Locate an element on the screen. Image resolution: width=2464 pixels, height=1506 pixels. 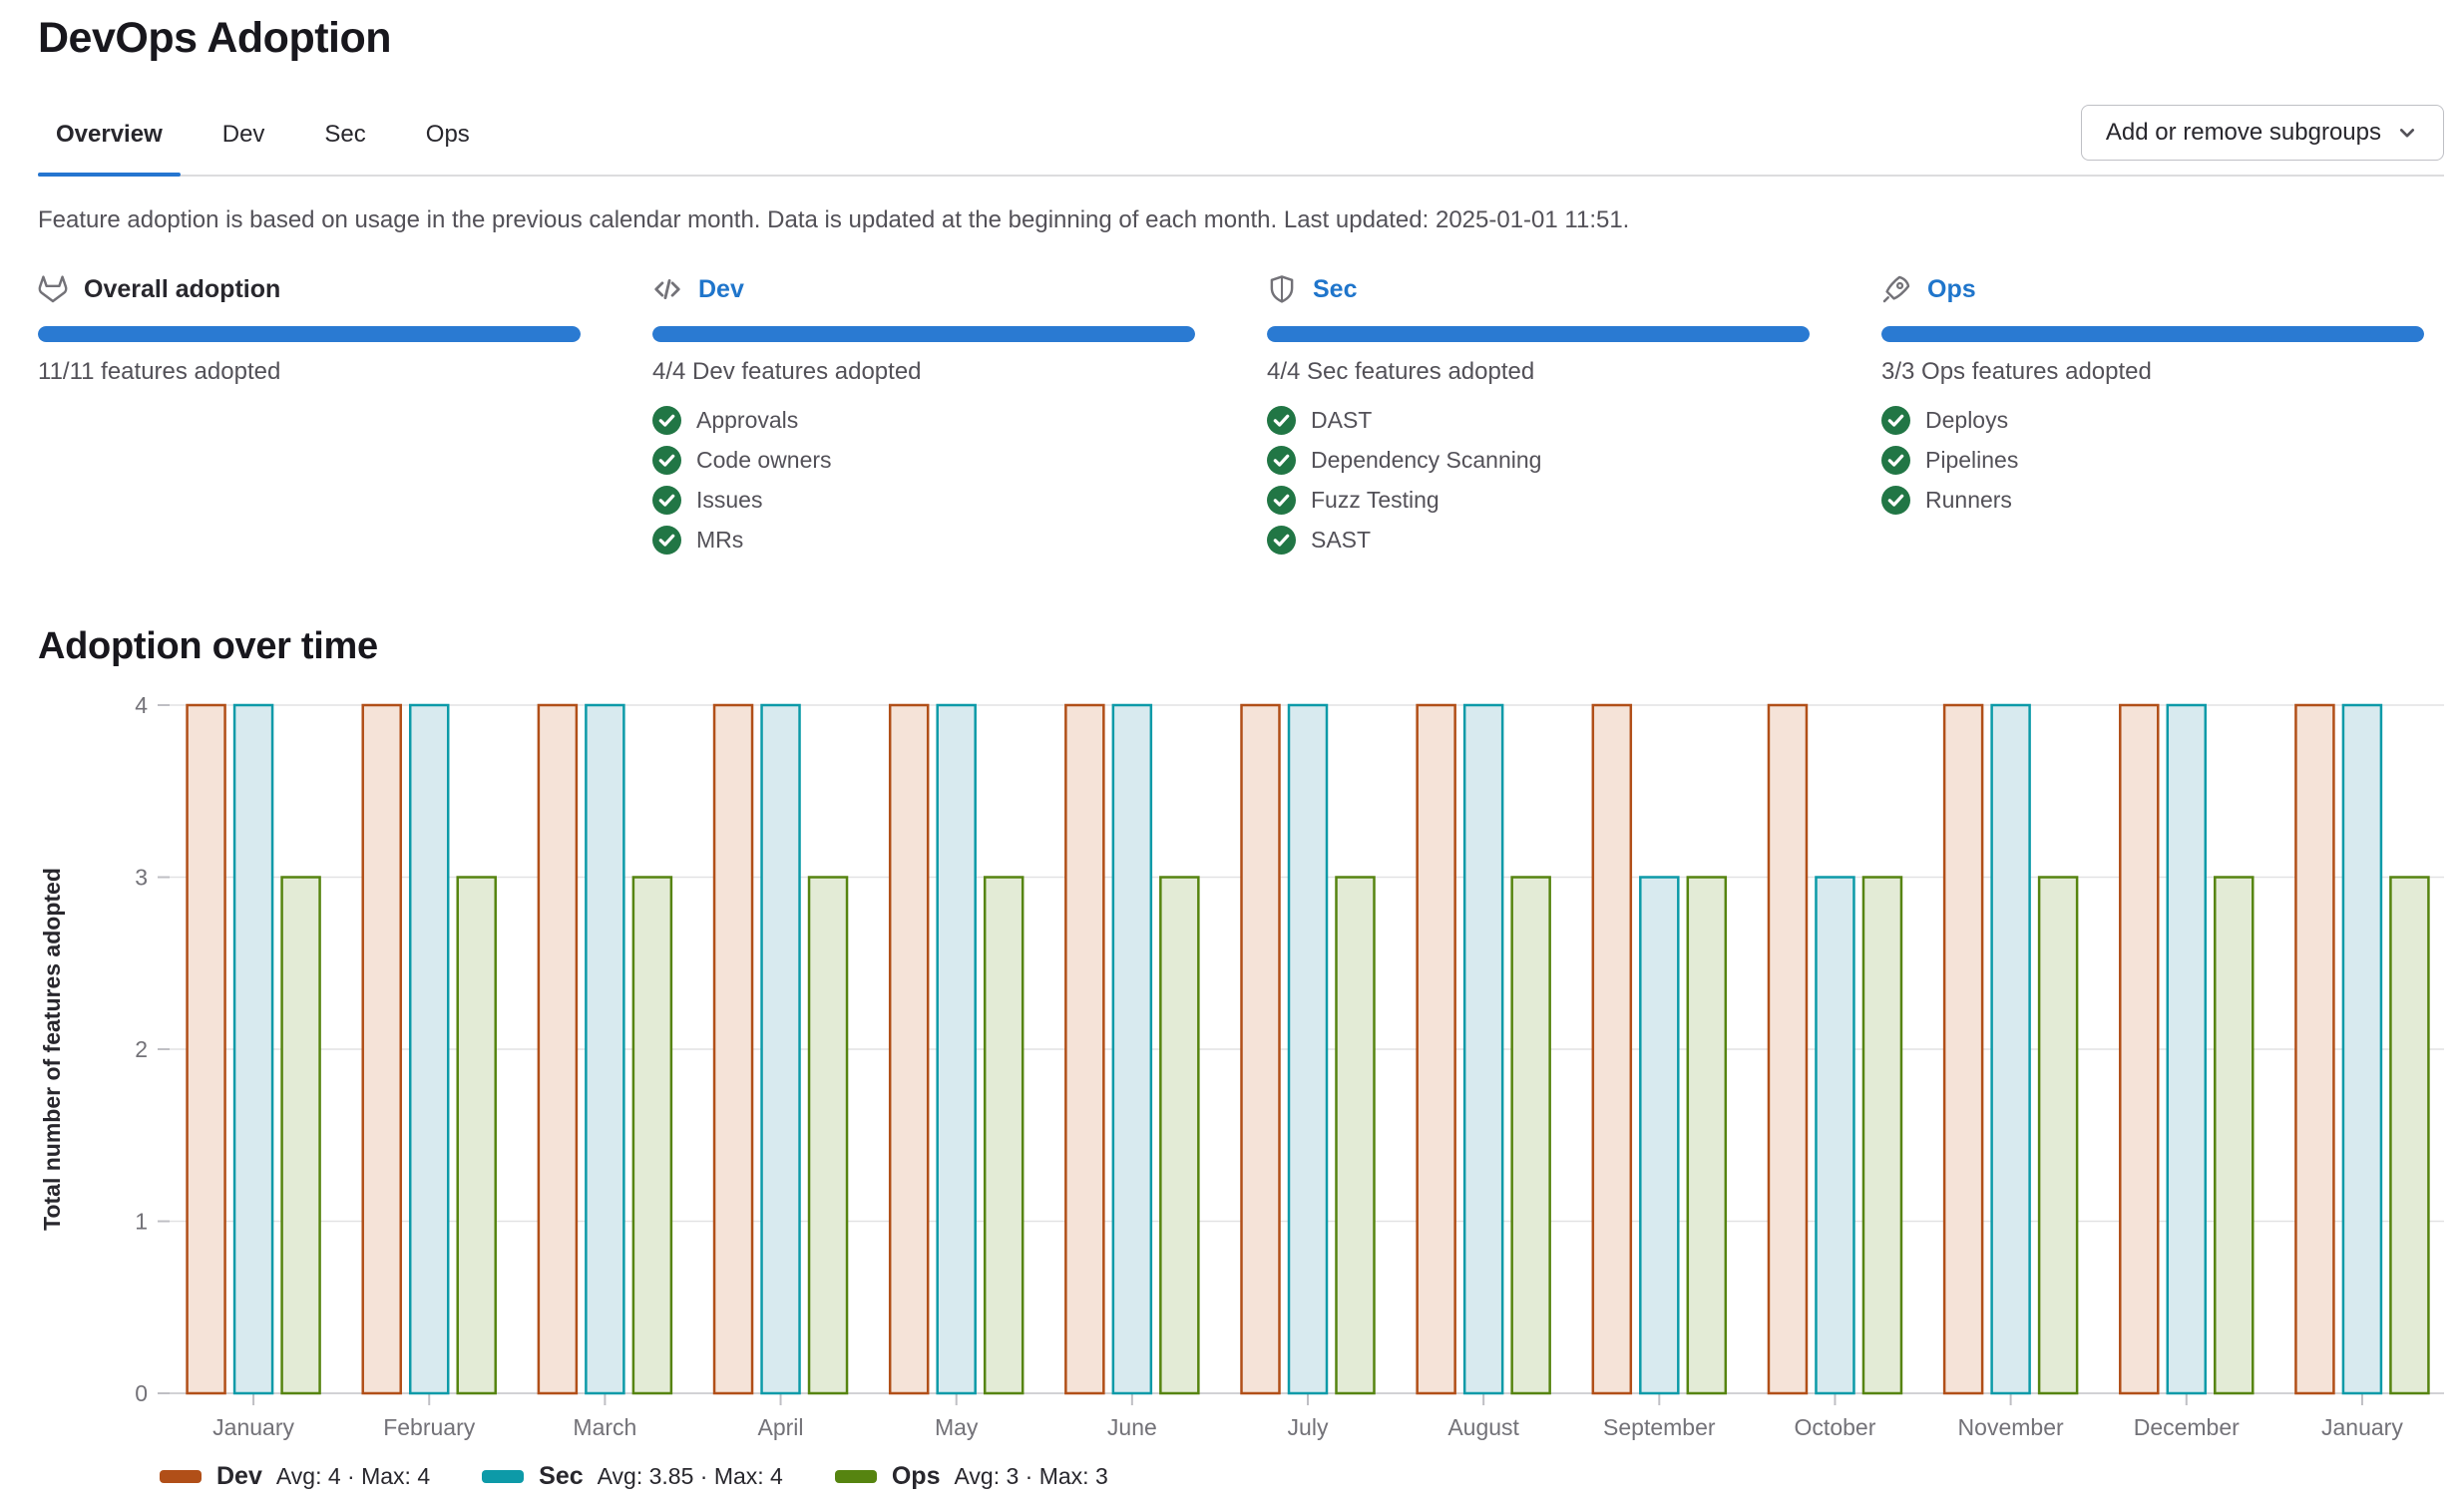
x-tick-label: November is located at coordinates (2011, 1427).